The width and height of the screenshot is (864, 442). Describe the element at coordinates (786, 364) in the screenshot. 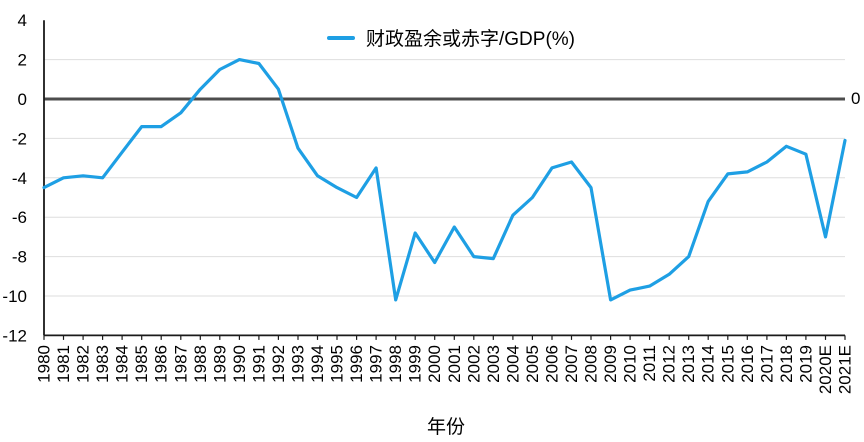

I see `x-tick-label: 2018` at that location.